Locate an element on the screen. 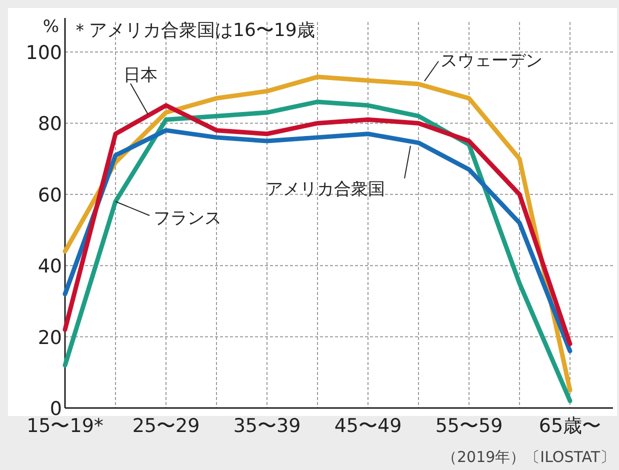 The height and width of the screenshot is (470, 619). x-tick-label: 25〜29 is located at coordinates (166, 426).